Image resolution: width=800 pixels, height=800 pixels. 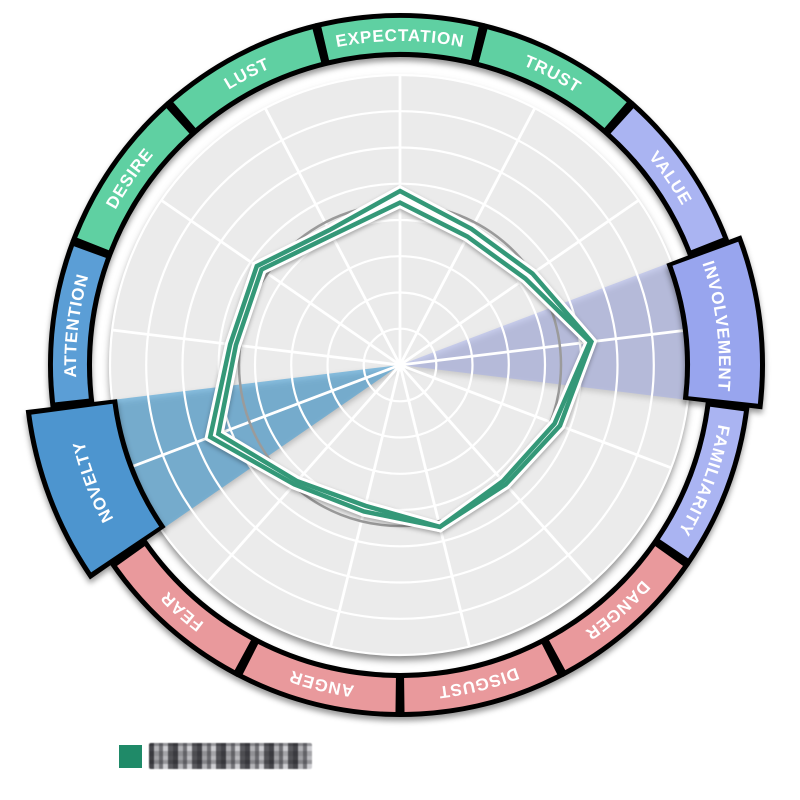 I want to click on highlight-wedge-novelty, so click(x=256, y=447).